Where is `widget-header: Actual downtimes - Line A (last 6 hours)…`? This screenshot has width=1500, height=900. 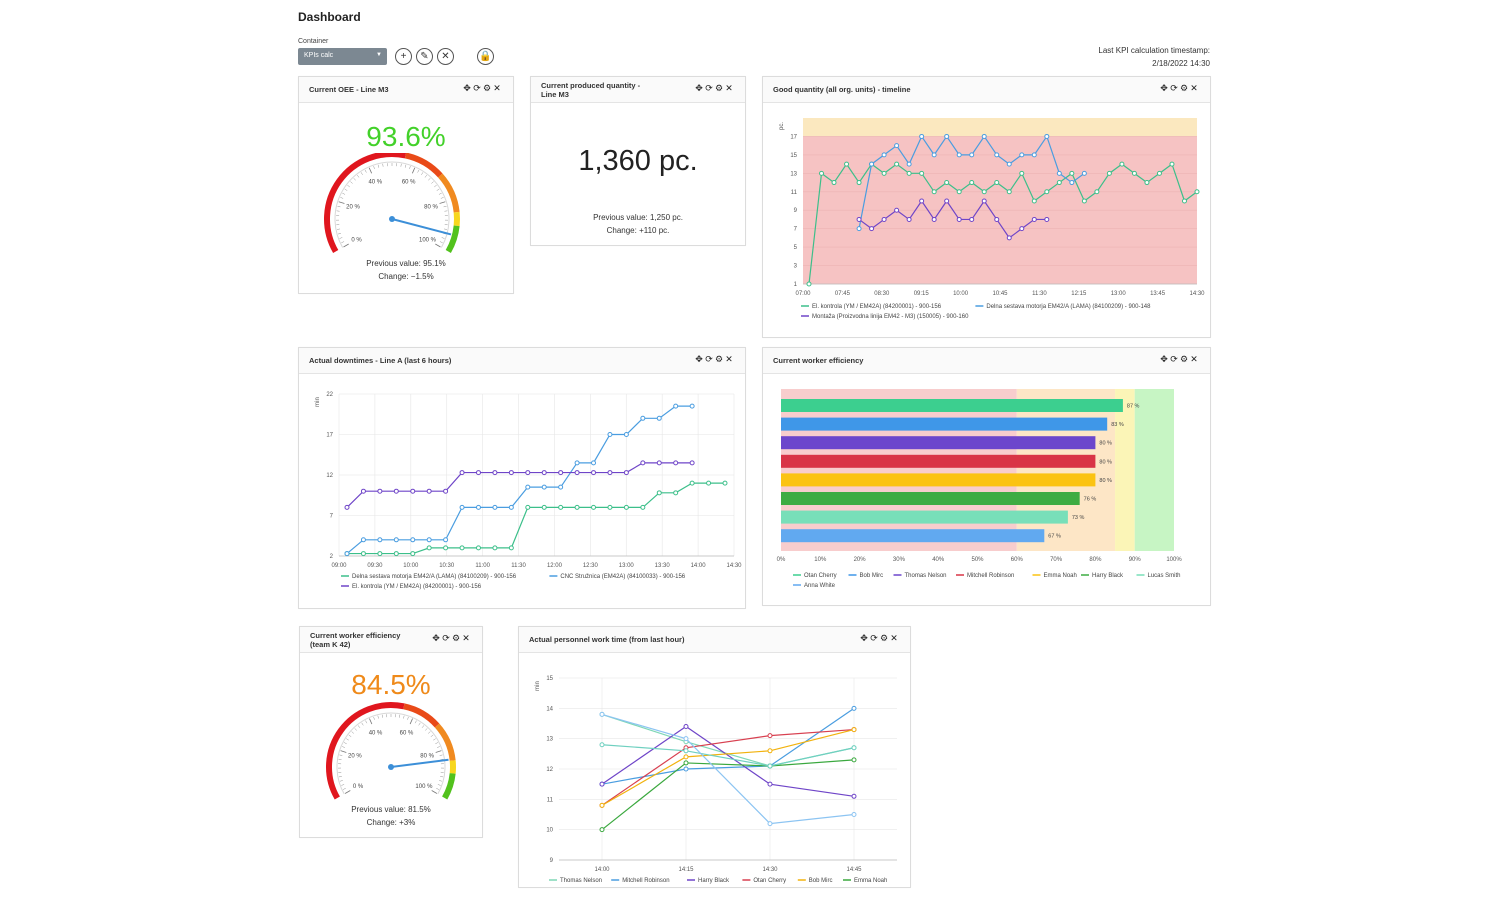 widget-header: Actual downtimes - Line A (last 6 hours)… is located at coordinates (522, 361).